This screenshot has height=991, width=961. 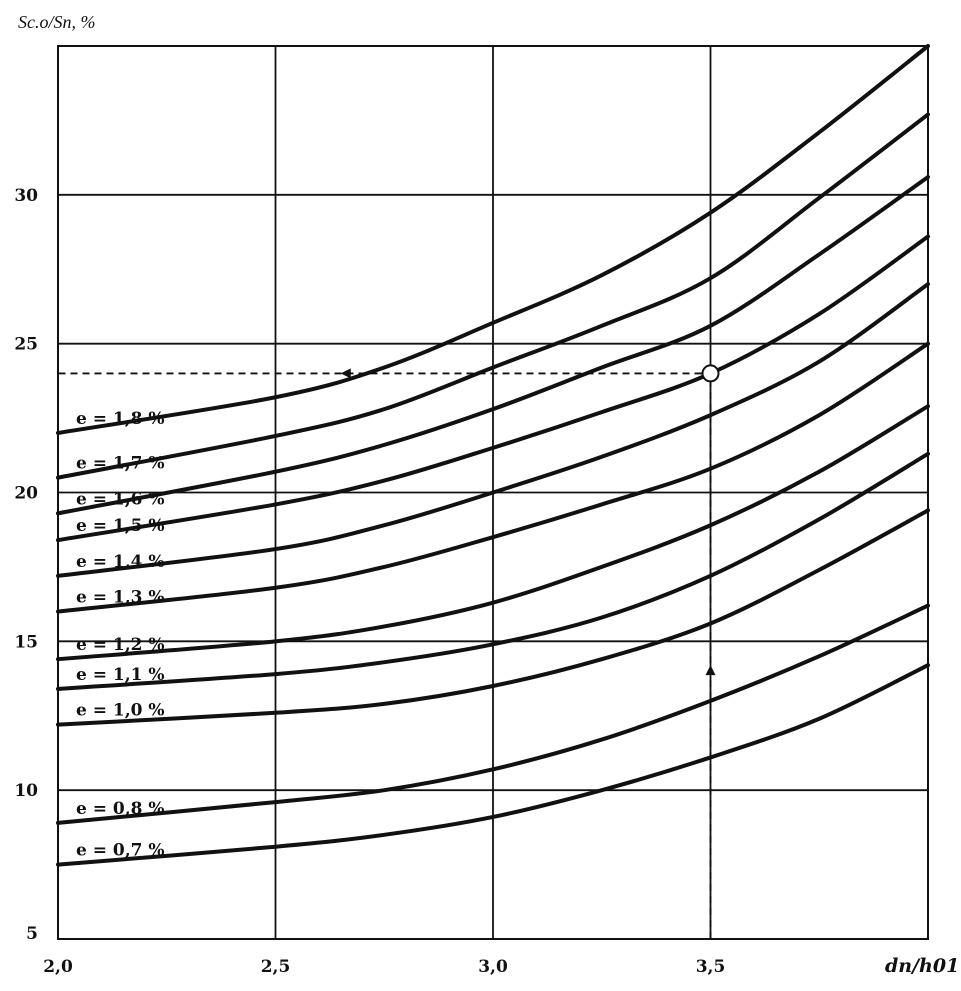 I want to click on series-label: e = 1,0 %, so click(x=120, y=711).